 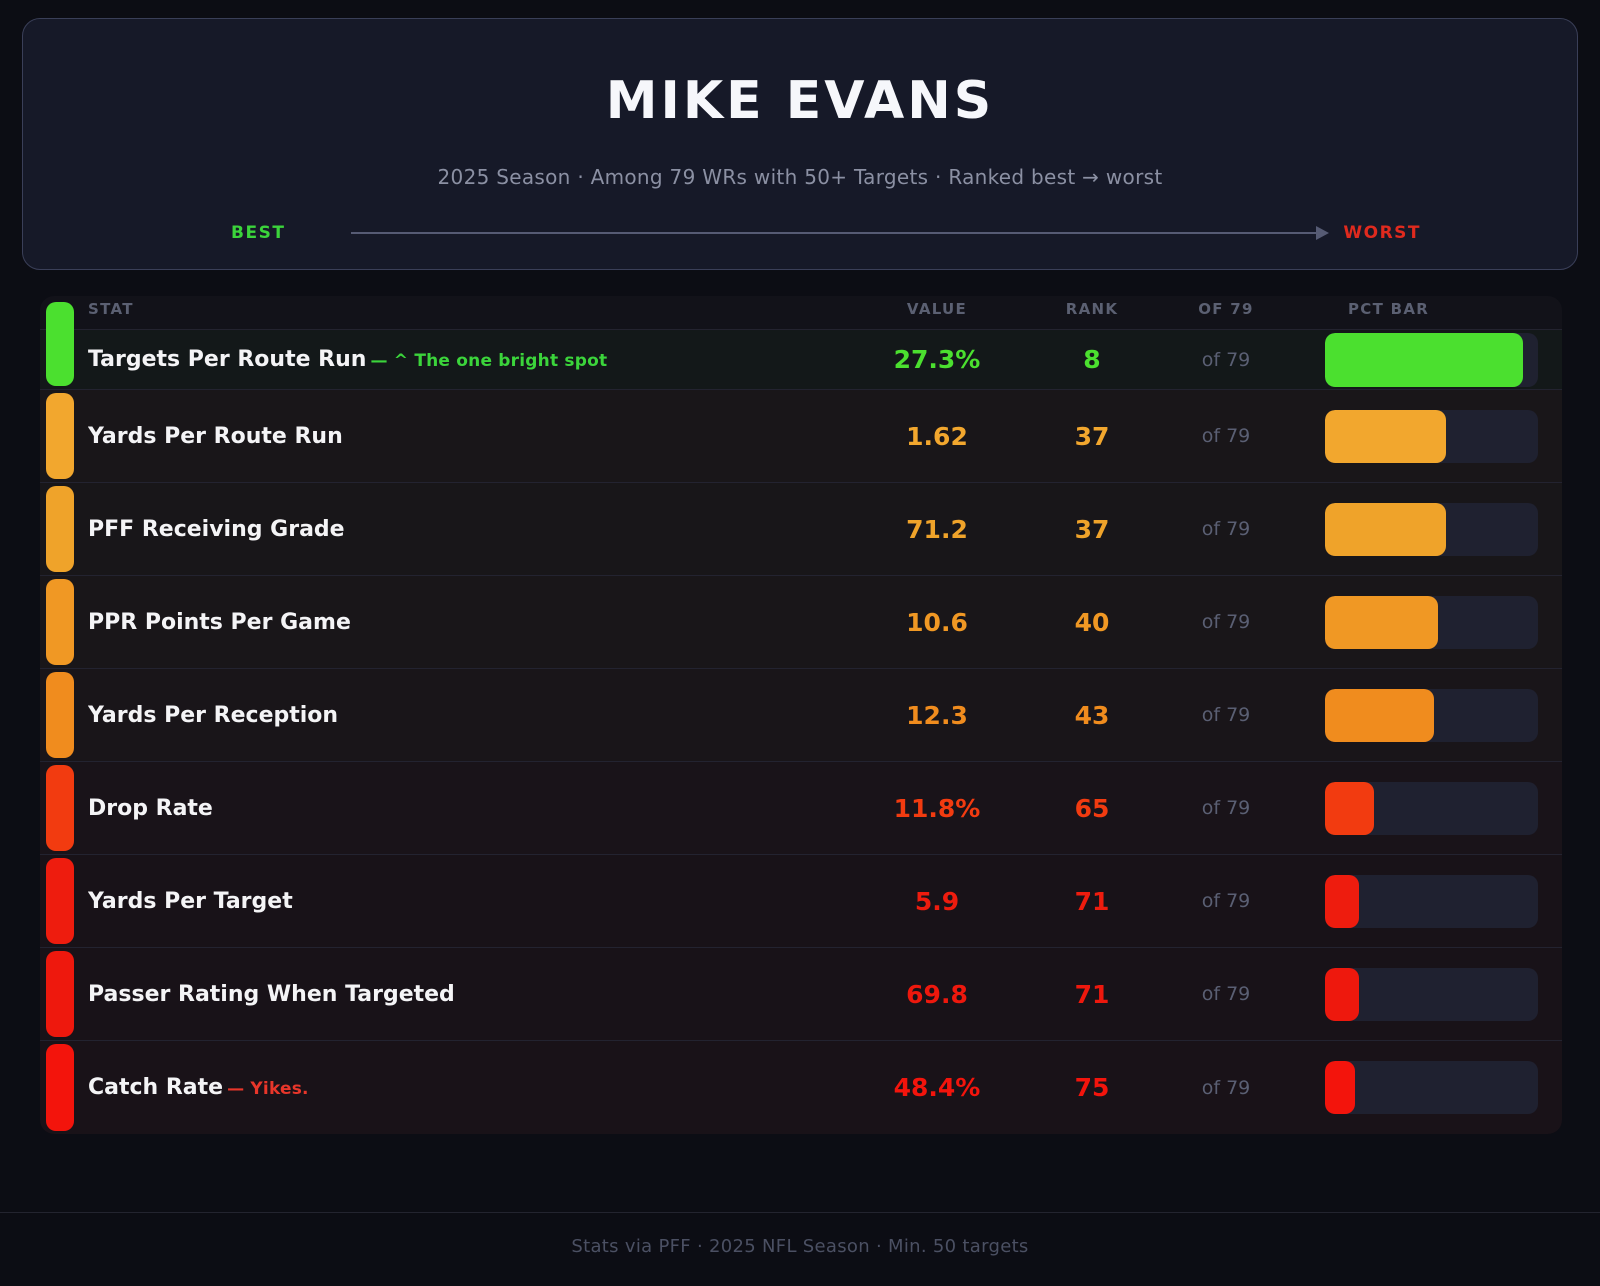 What do you see at coordinates (937, 994) in the screenshot?
I see `stat-value: 69.8` at bounding box center [937, 994].